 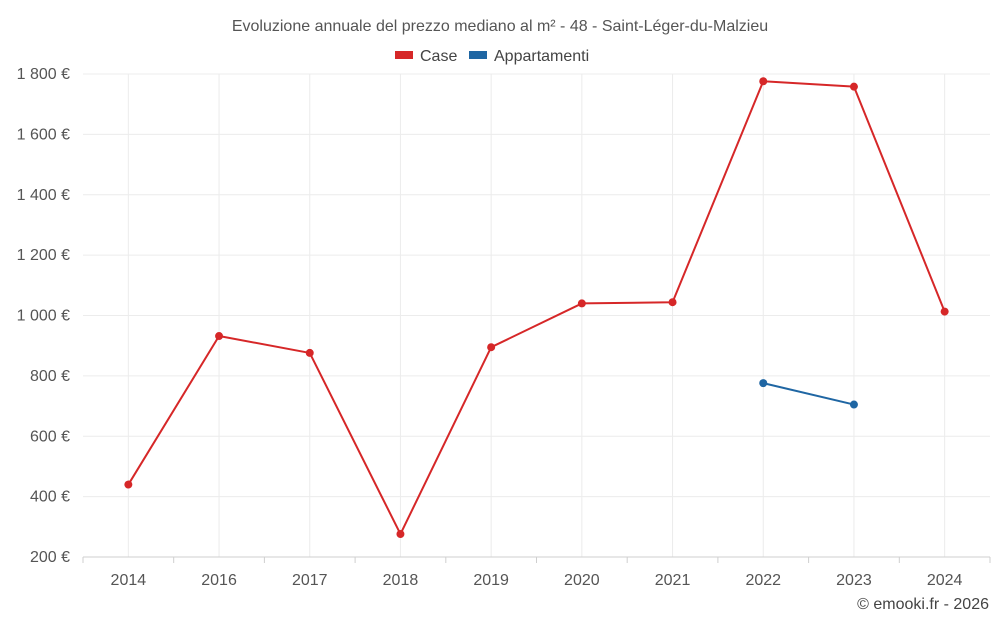 What do you see at coordinates (582, 580) in the screenshot?
I see `x-tick-label: 2020` at bounding box center [582, 580].